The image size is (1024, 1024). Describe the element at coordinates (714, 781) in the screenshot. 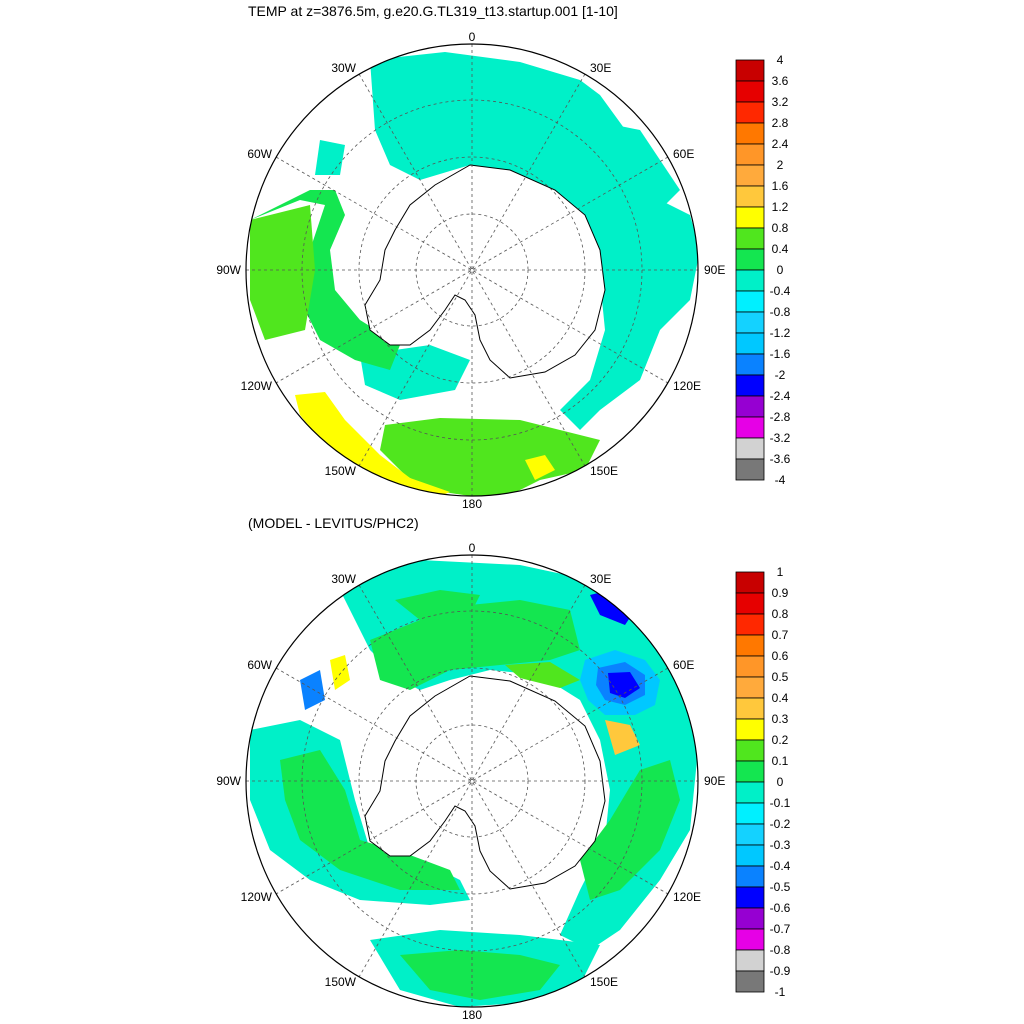

I see `panel2-lon-label-90e: 90E` at that location.